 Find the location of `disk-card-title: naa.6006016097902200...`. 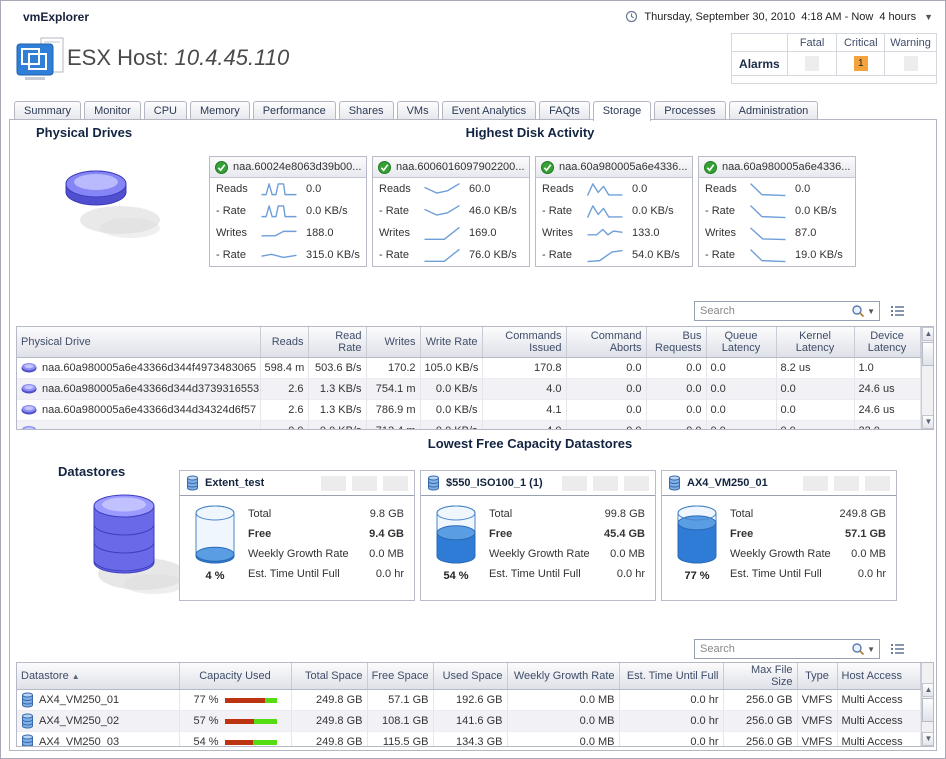

disk-card-title: naa.6006016097902200... is located at coordinates (451, 167).